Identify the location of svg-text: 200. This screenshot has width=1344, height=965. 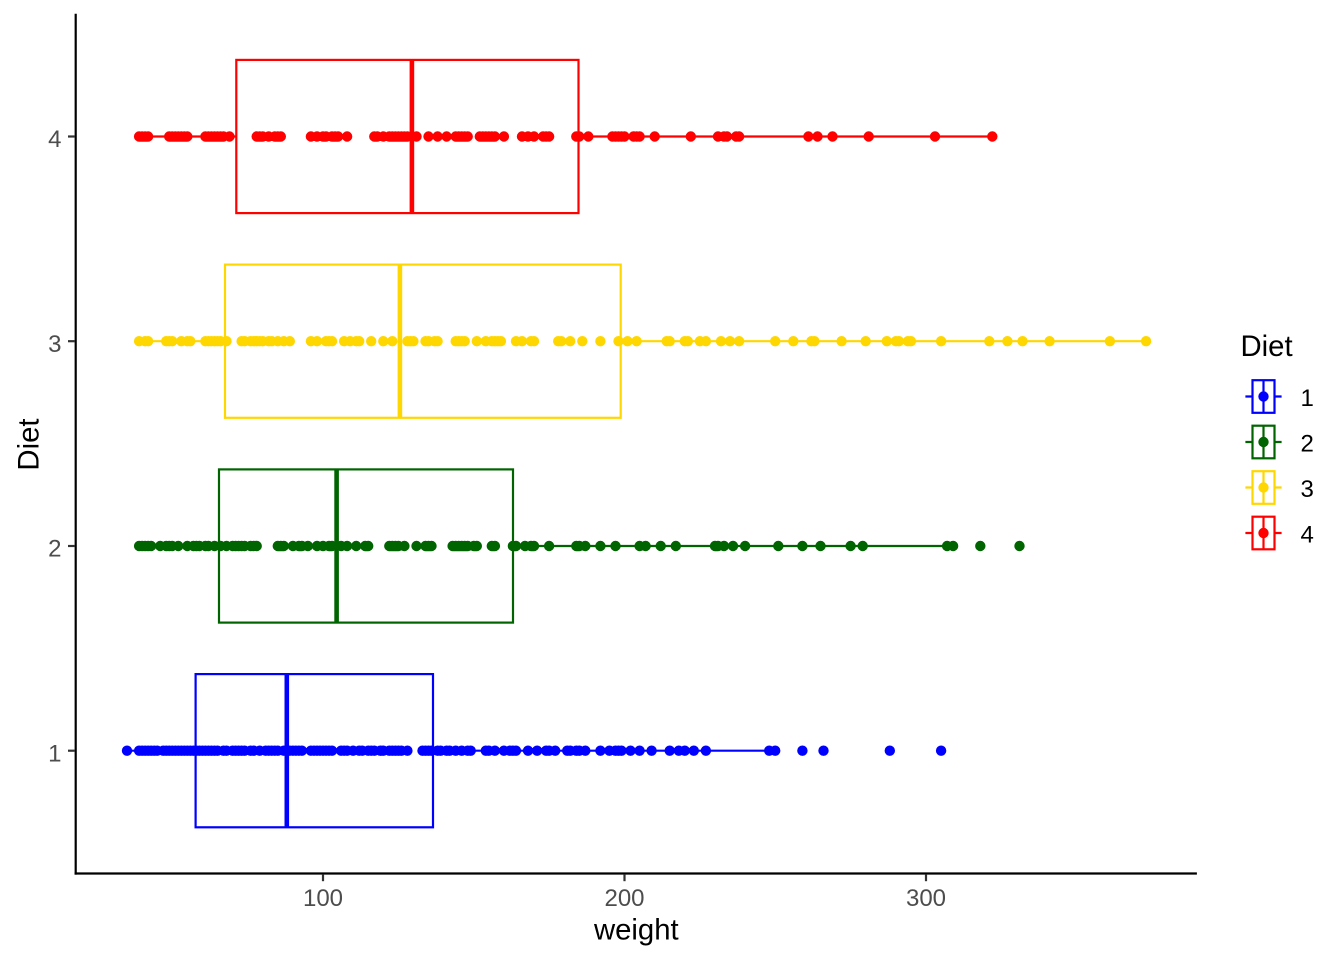
(624, 898).